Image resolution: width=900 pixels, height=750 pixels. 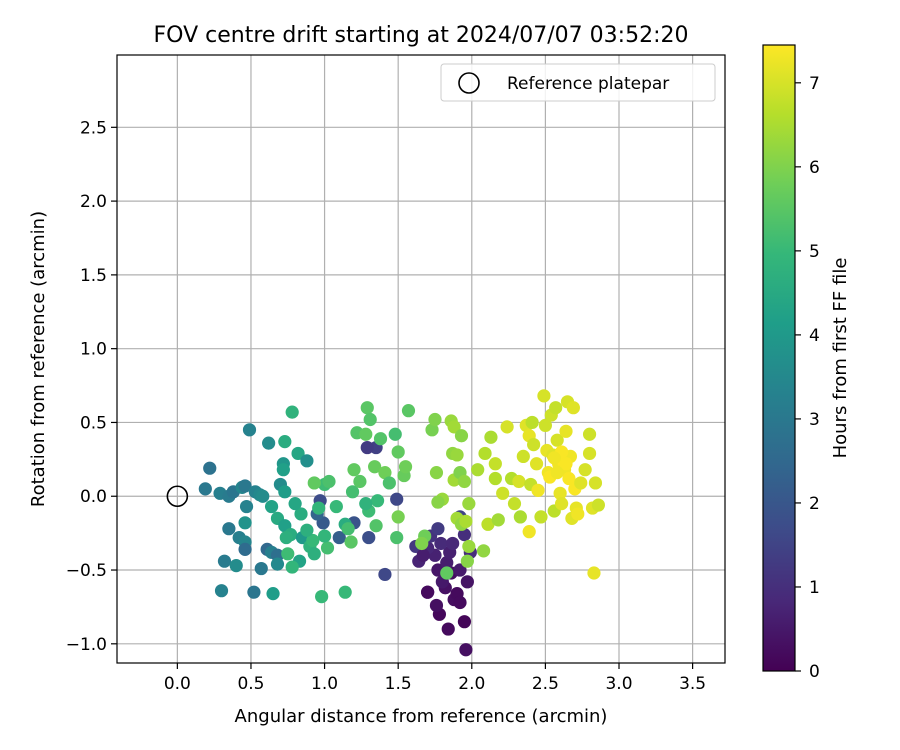 What do you see at coordinates (93, 350) in the screenshot?
I see `y-tick-label: 1.0` at bounding box center [93, 350].